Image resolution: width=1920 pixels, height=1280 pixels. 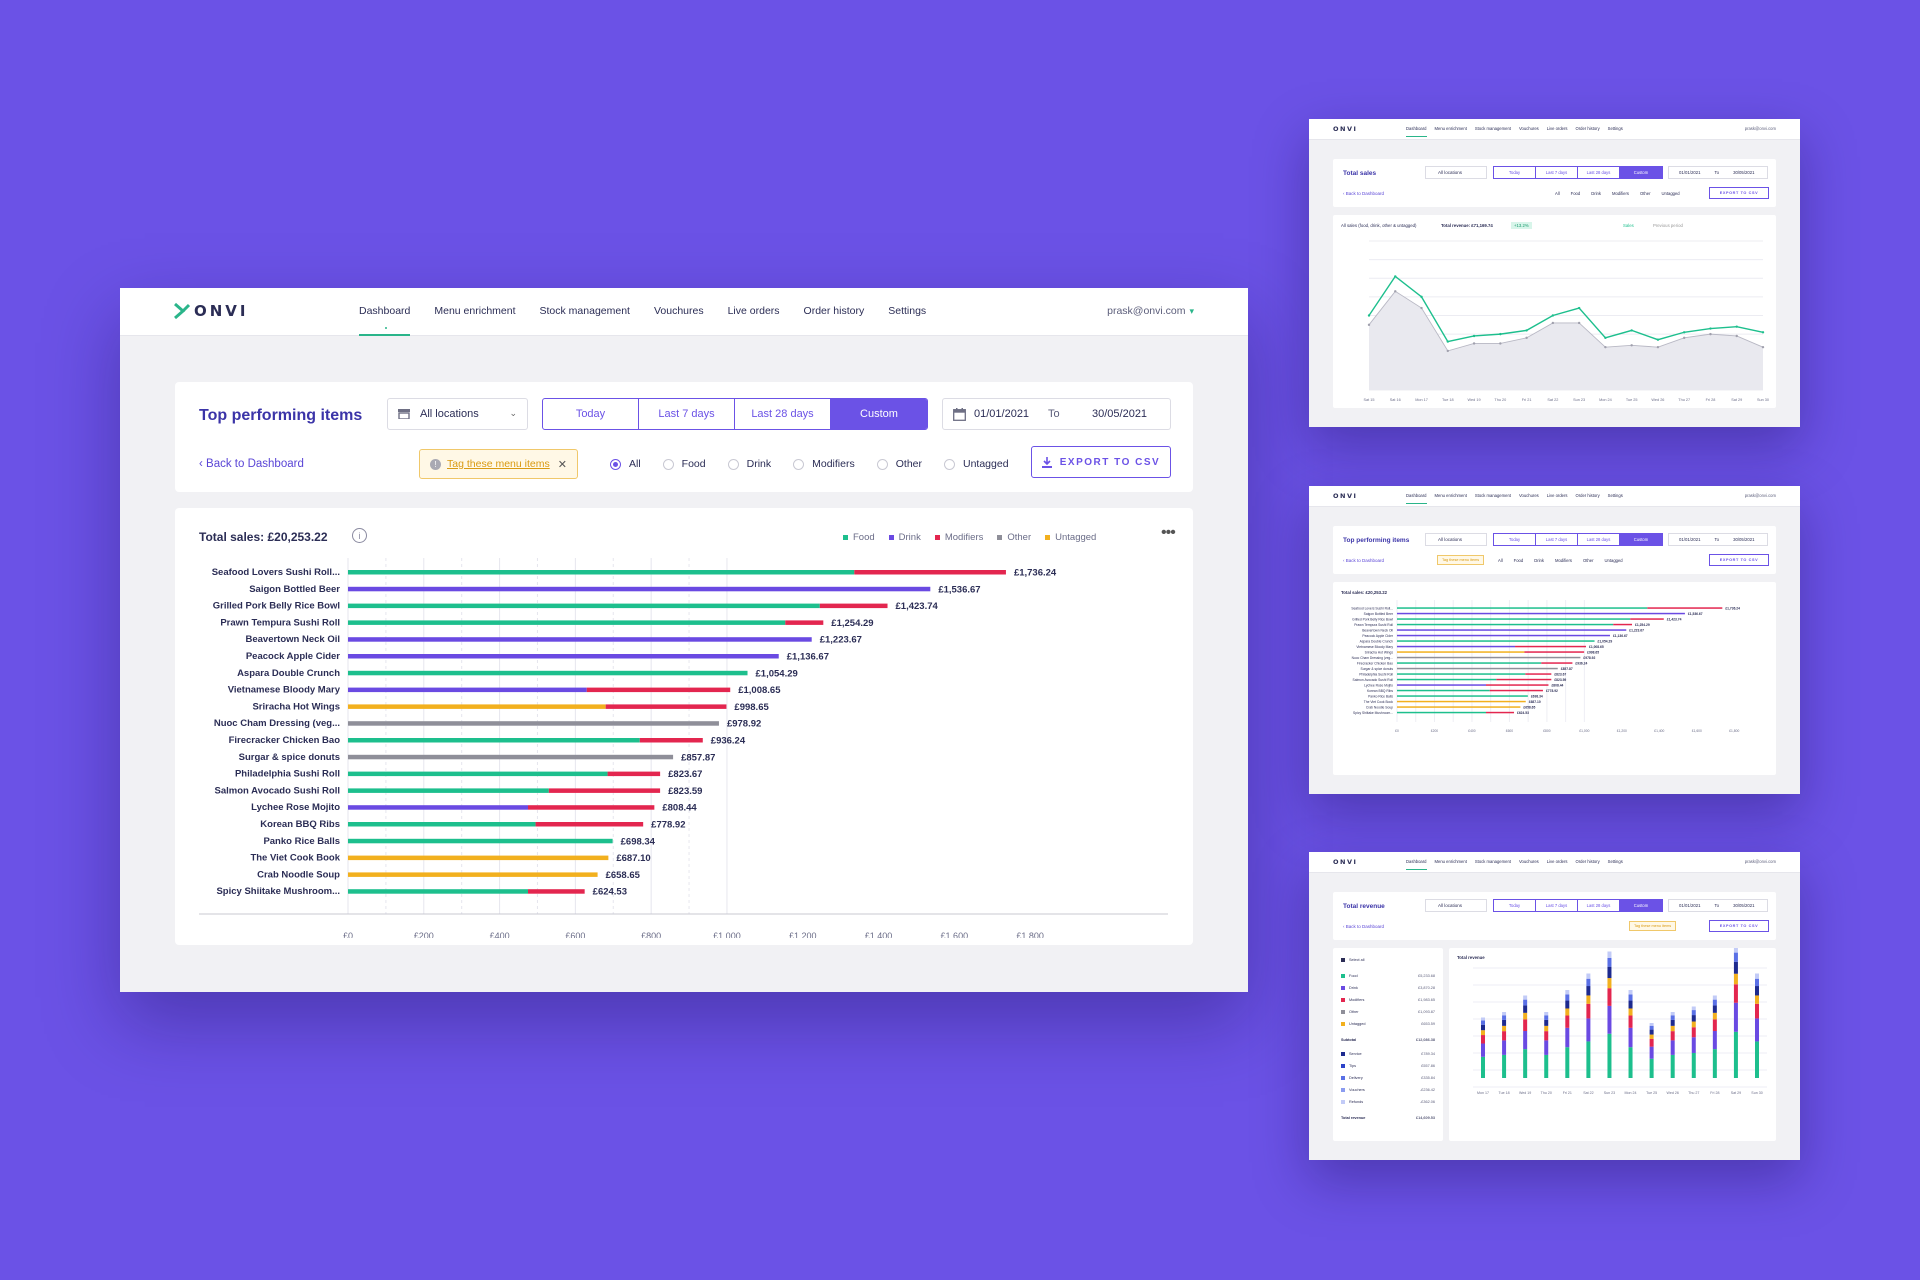 What do you see at coordinates (749, 464) in the screenshot?
I see `filter-radio-drink: Drink` at bounding box center [749, 464].